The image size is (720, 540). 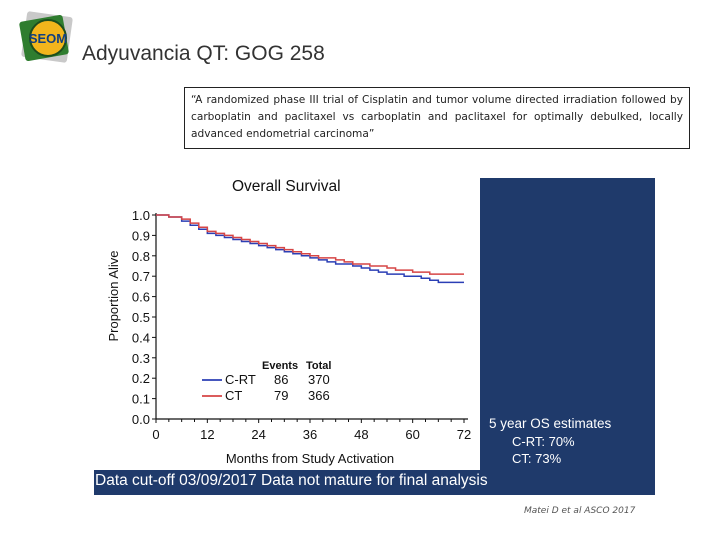 I want to click on y-tick-label: 0.6, so click(x=141, y=297).